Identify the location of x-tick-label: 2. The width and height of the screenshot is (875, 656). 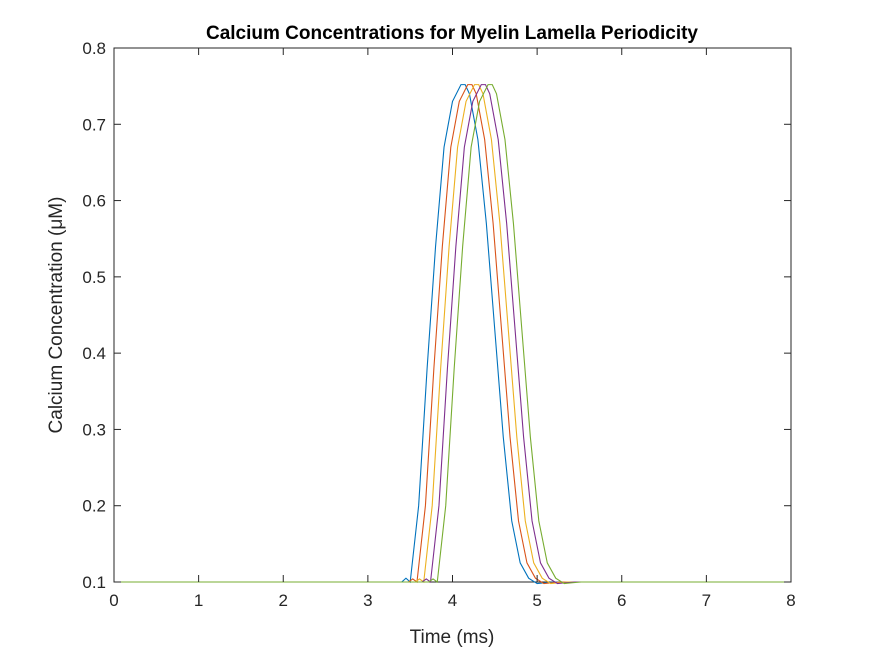
(283, 600).